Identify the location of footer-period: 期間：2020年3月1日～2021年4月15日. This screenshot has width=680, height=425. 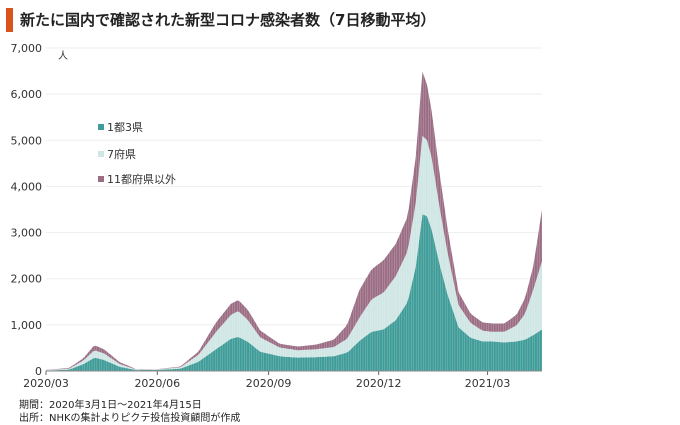
(110, 405).